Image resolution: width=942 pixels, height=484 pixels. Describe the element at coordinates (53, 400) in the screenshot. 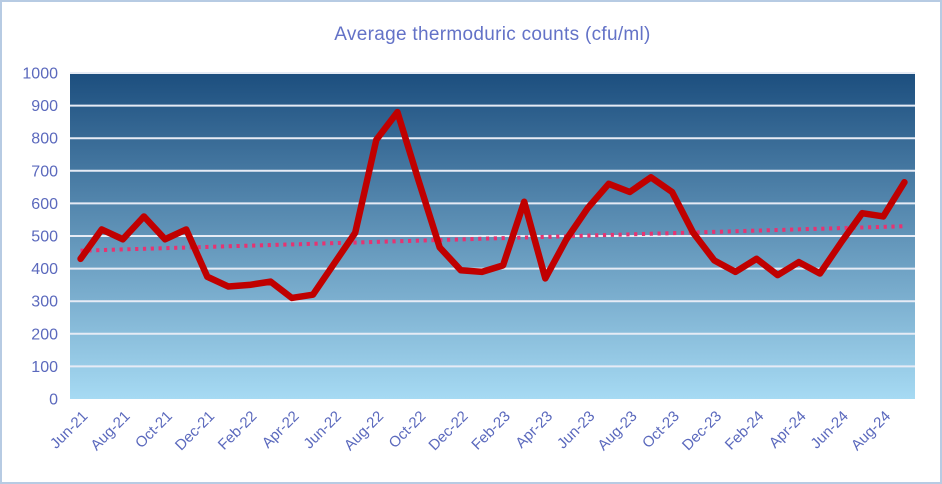

I see `y-axis-tick-label: 0` at that location.